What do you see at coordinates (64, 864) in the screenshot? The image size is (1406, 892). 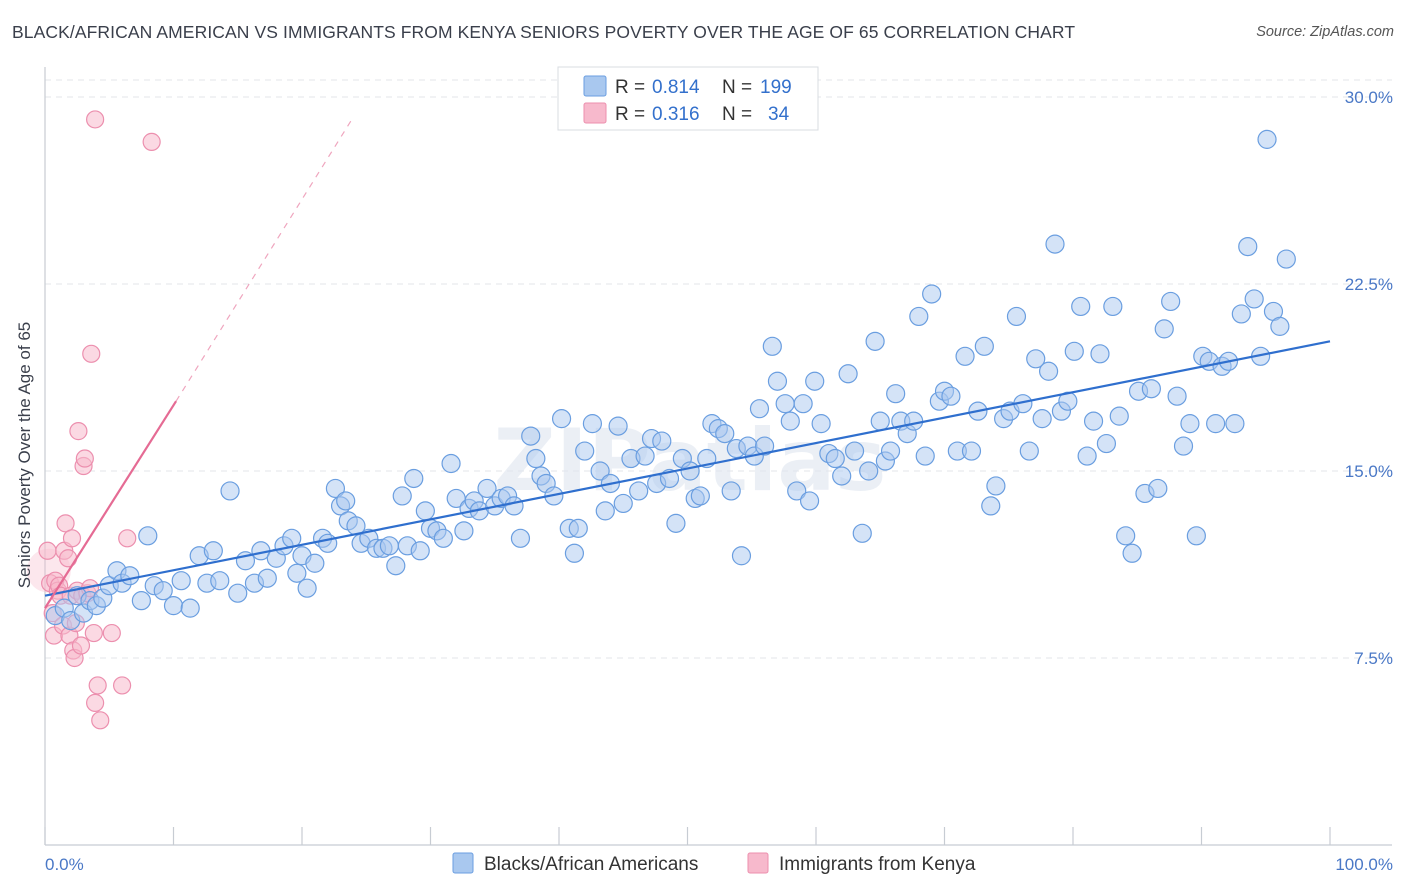 I see `x-tick-label-0: 0.0%` at bounding box center [64, 864].